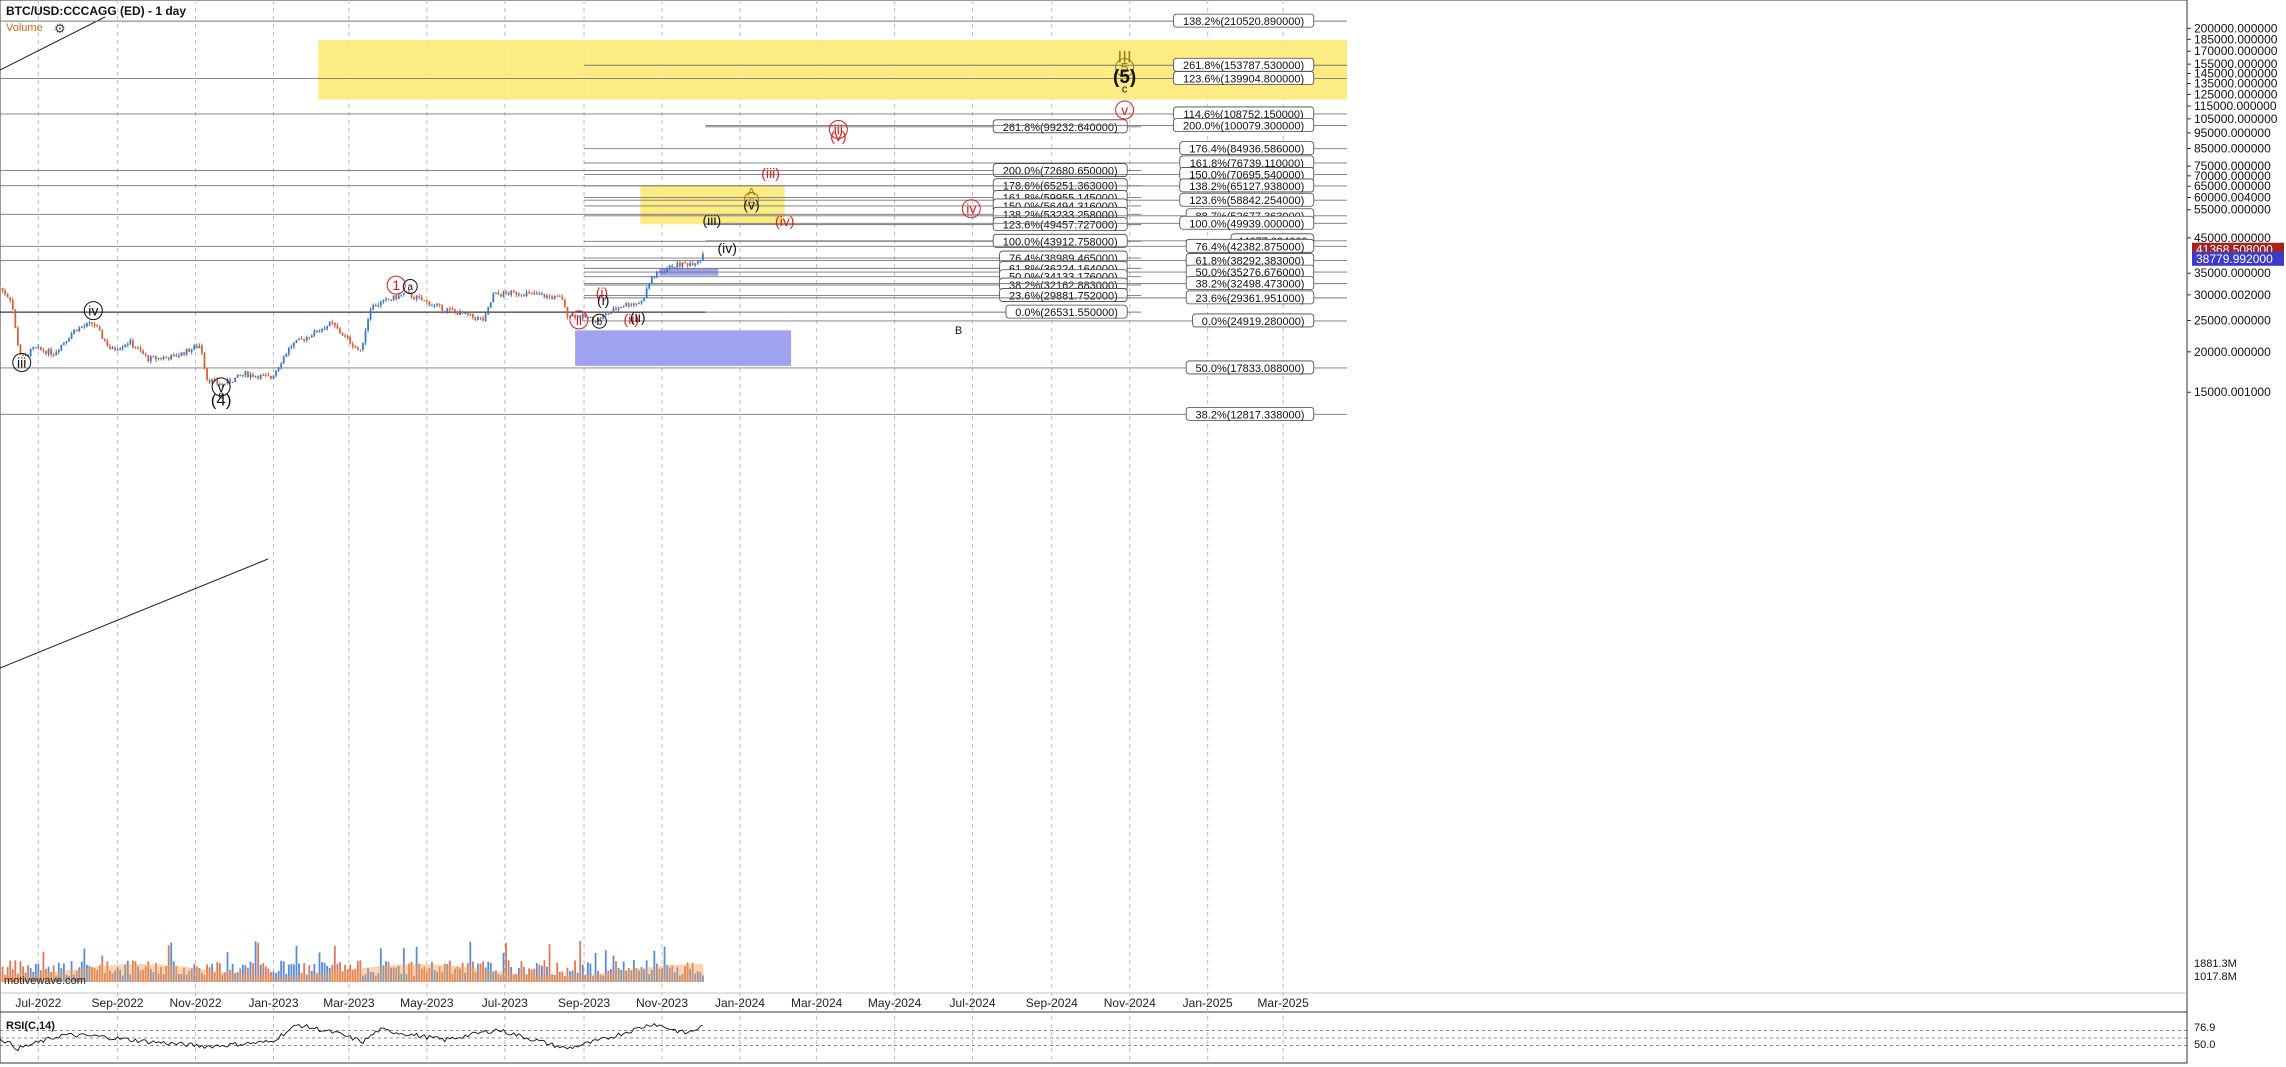 This screenshot has width=2286, height=1067. I want to click on trendline-lower-left, so click(134, 613).